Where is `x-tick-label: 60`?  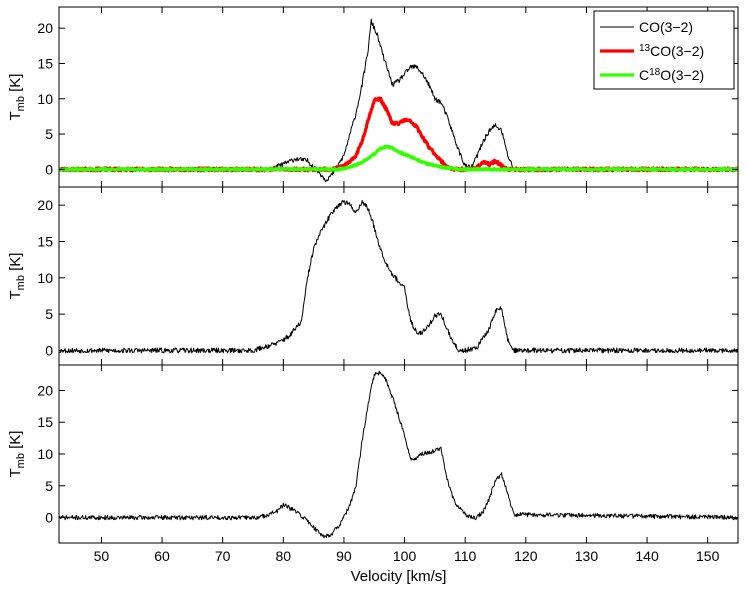 x-tick-label: 60 is located at coordinates (162, 556).